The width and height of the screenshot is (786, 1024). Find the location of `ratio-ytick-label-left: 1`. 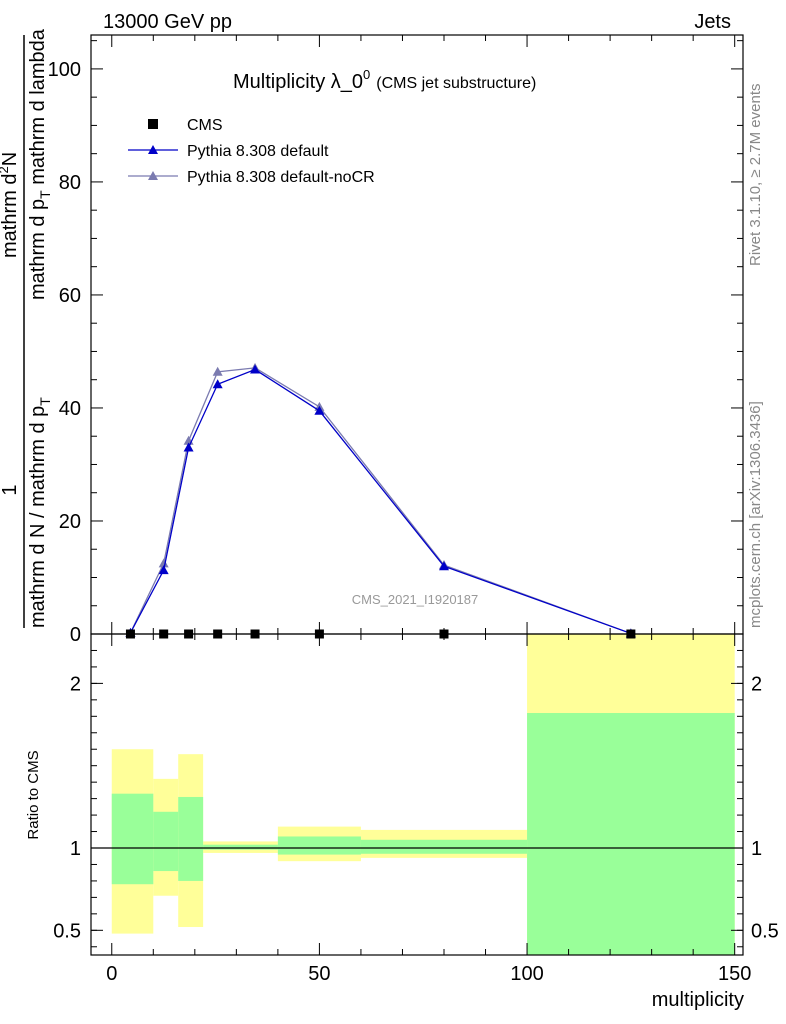

ratio-ytick-label-left: 1 is located at coordinates (75, 849).